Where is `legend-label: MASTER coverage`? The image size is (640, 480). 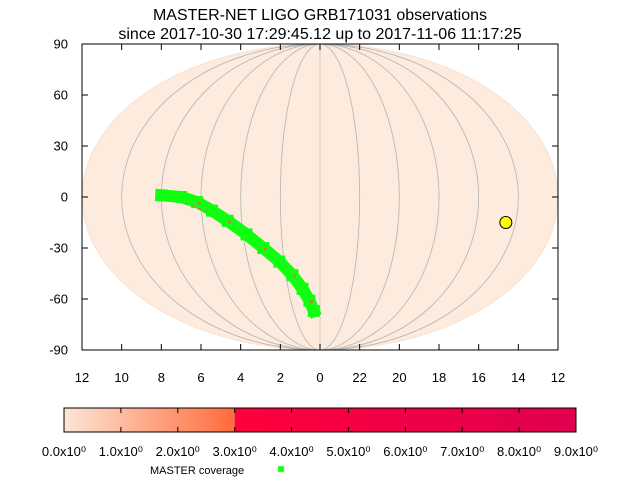 legend-label: MASTER coverage is located at coordinates (197, 471).